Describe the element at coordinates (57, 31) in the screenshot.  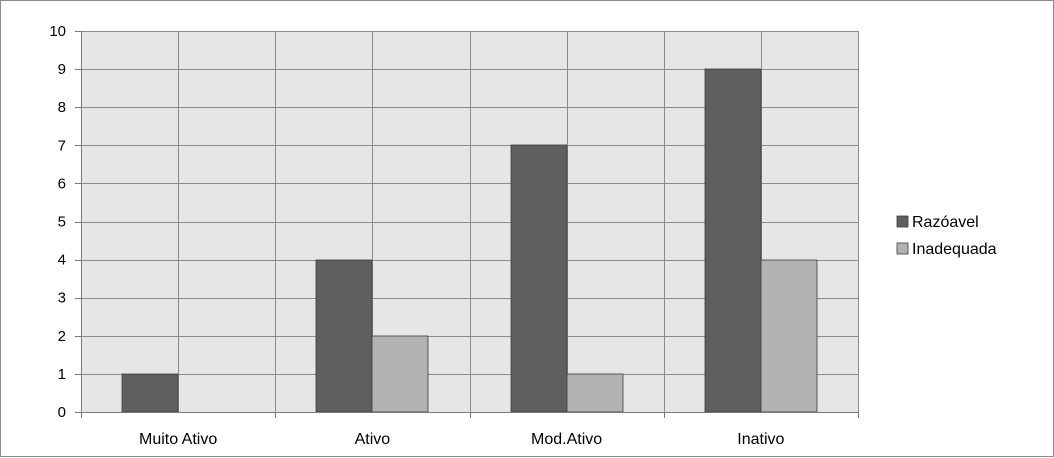
I see `y-tick-label: 10` at that location.